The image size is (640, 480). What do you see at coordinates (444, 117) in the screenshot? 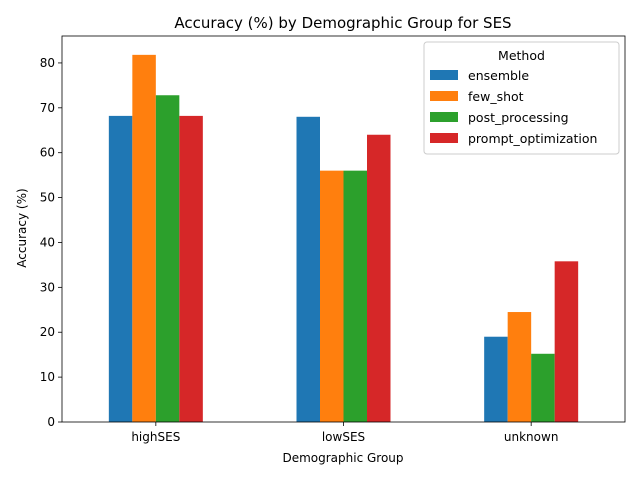
I see `legend-swatch-post_processing` at bounding box center [444, 117].